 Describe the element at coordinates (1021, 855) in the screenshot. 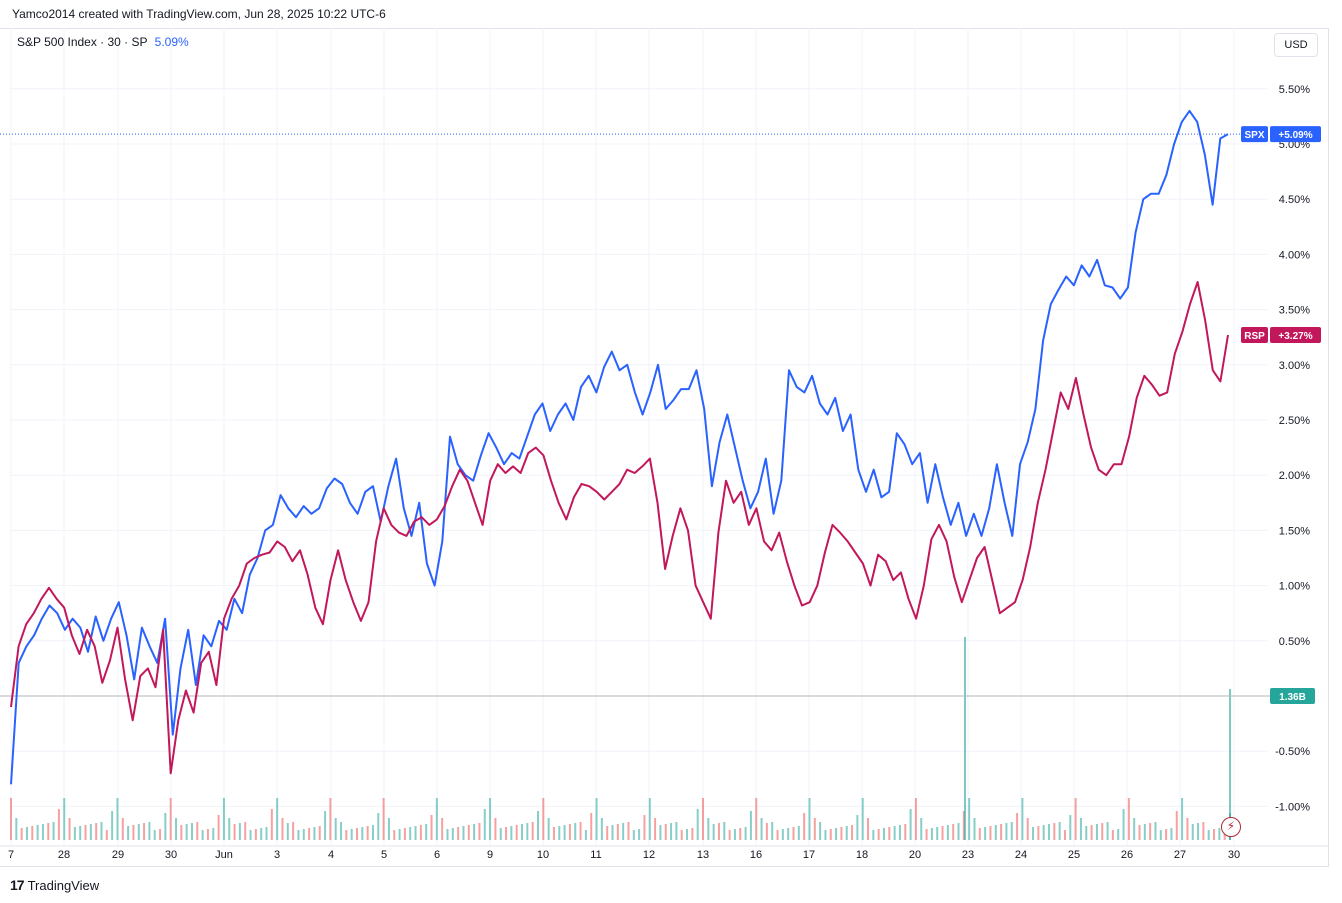

I see `x-tick-label: 24` at that location.